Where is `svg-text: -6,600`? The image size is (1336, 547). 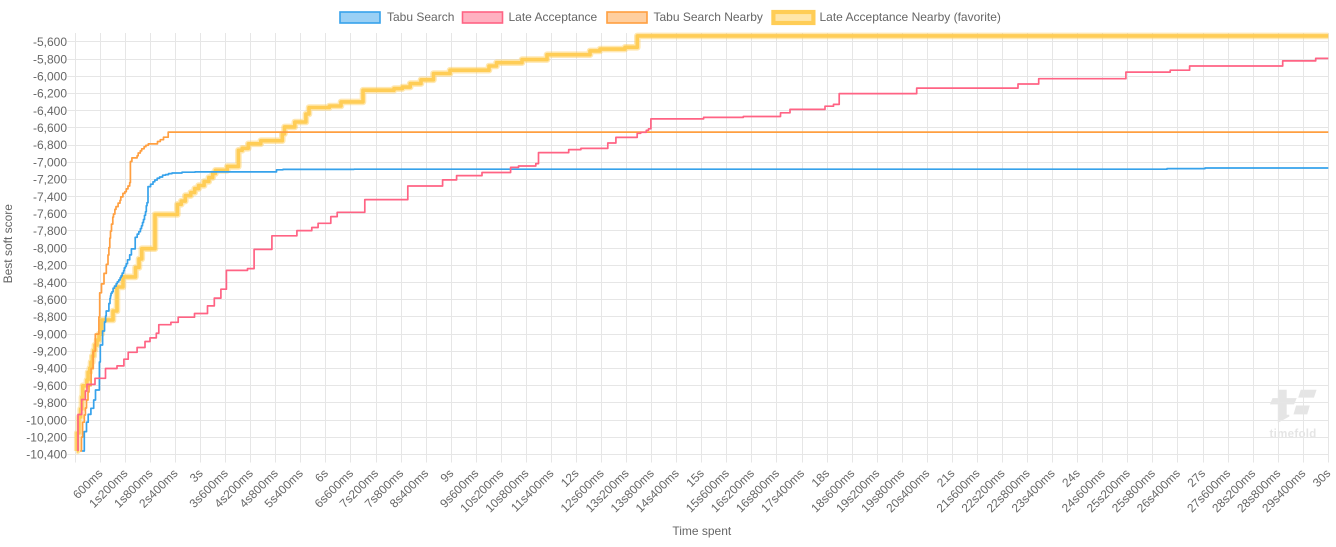 svg-text: -6,600 is located at coordinates (50, 128).